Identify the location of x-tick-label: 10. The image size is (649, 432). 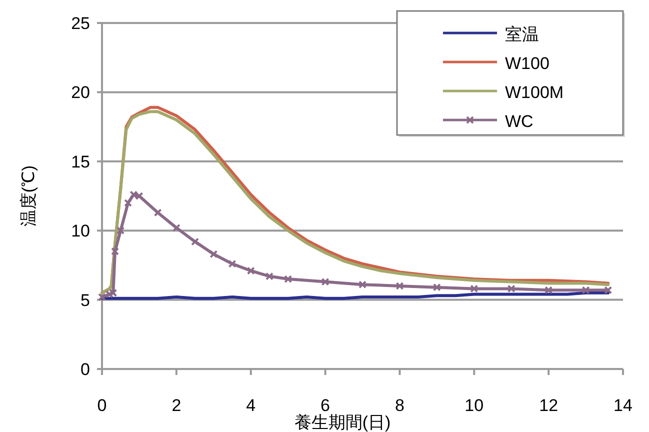
(474, 405).